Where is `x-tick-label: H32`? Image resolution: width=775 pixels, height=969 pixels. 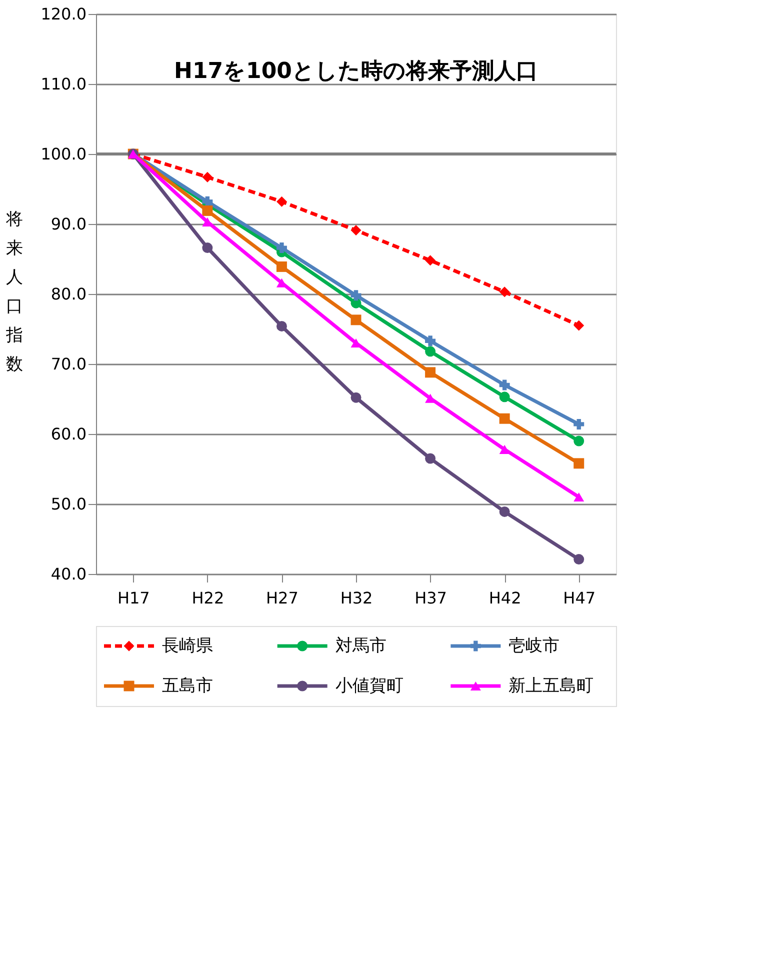 x-tick-label: H32 is located at coordinates (356, 598).